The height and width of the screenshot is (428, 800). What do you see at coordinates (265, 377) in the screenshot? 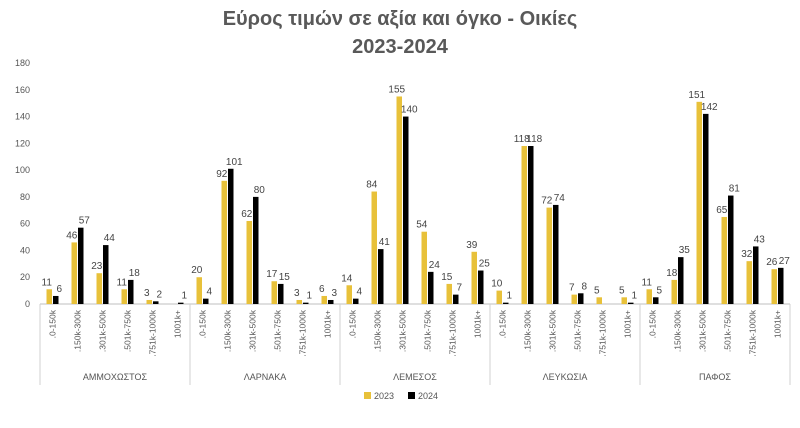
I see `group-label: ΛΑΡΝΑΚΑ` at bounding box center [265, 377].